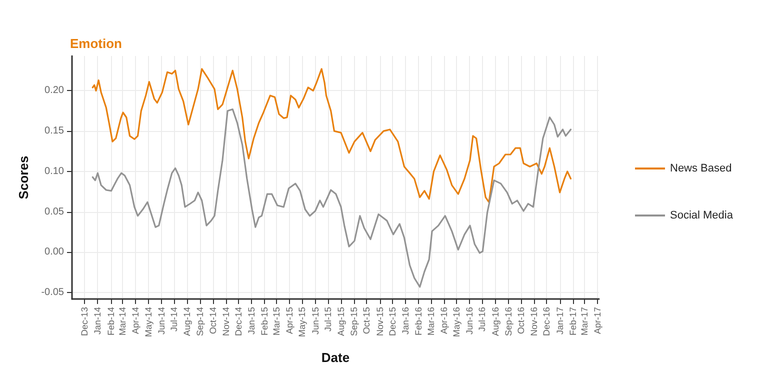 The width and height of the screenshot is (762, 377). What do you see at coordinates (482, 319) in the screenshot?
I see `x-tick-label: Jul-16` at bounding box center [482, 319].